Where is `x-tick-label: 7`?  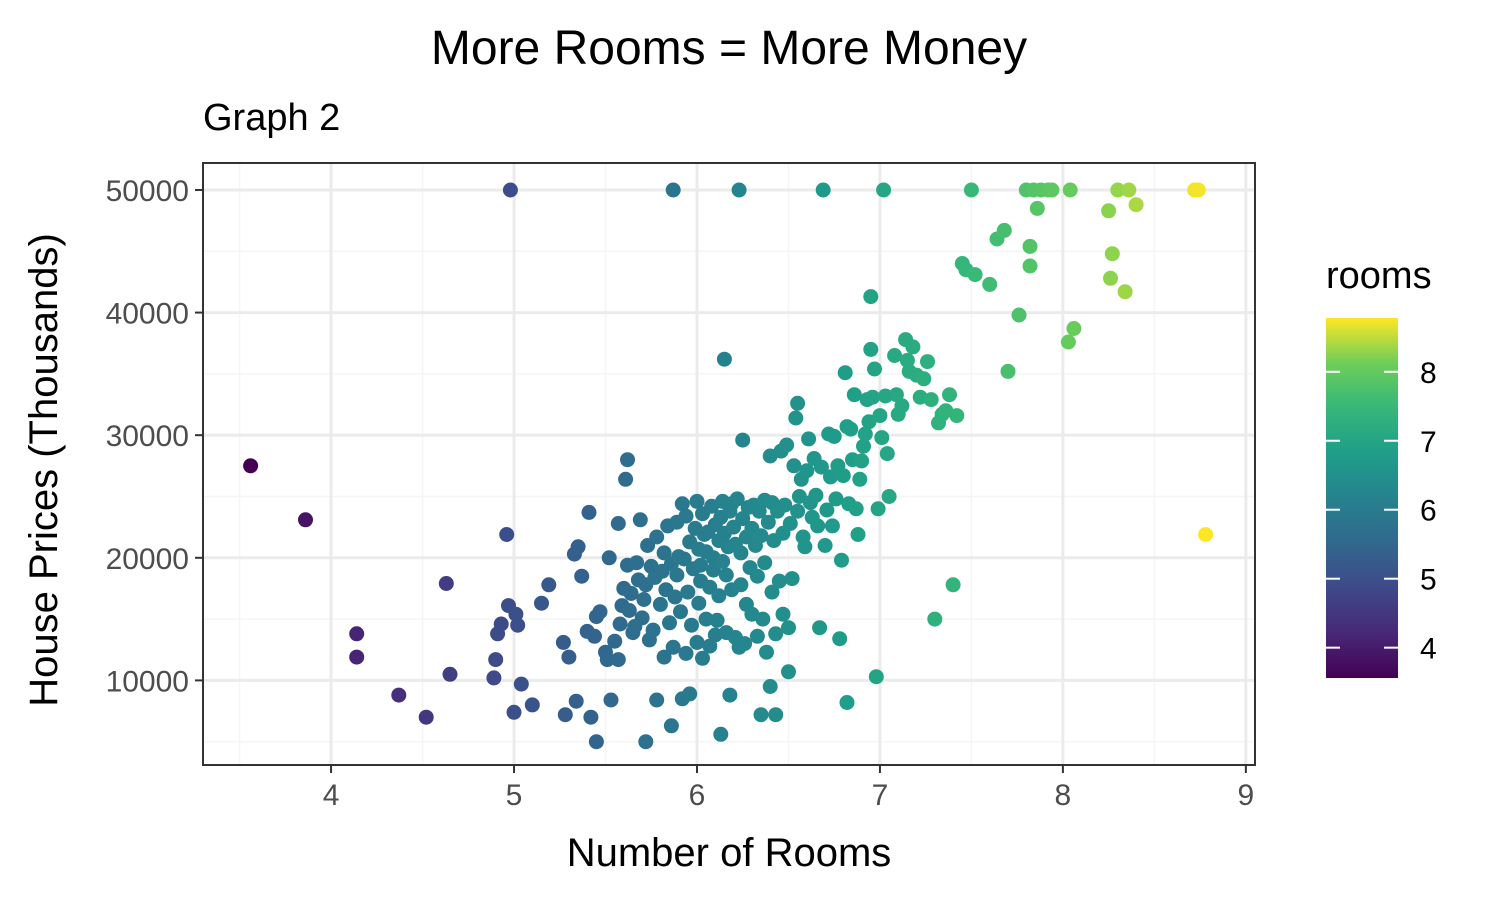 x-tick-label: 7 is located at coordinates (880, 795).